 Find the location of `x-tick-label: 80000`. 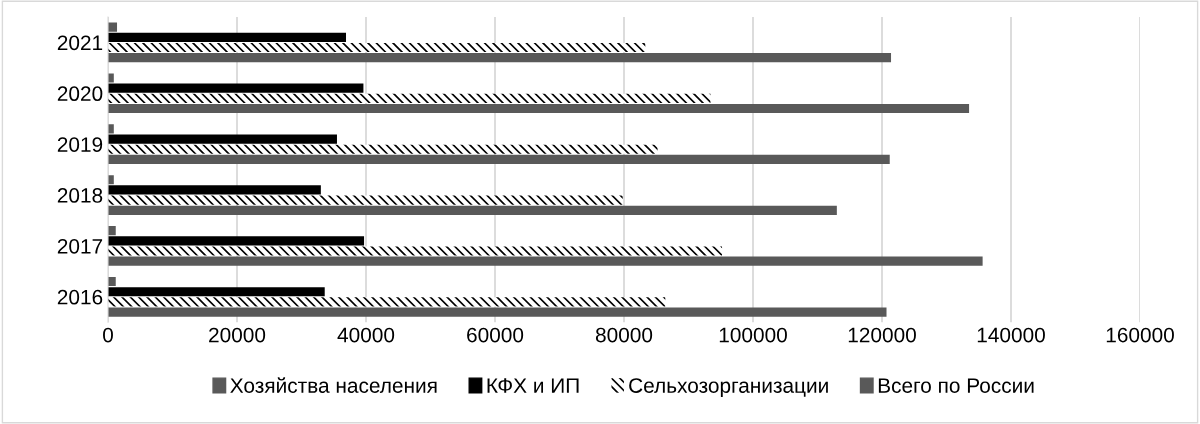

x-tick-label: 80000 is located at coordinates (624, 335).